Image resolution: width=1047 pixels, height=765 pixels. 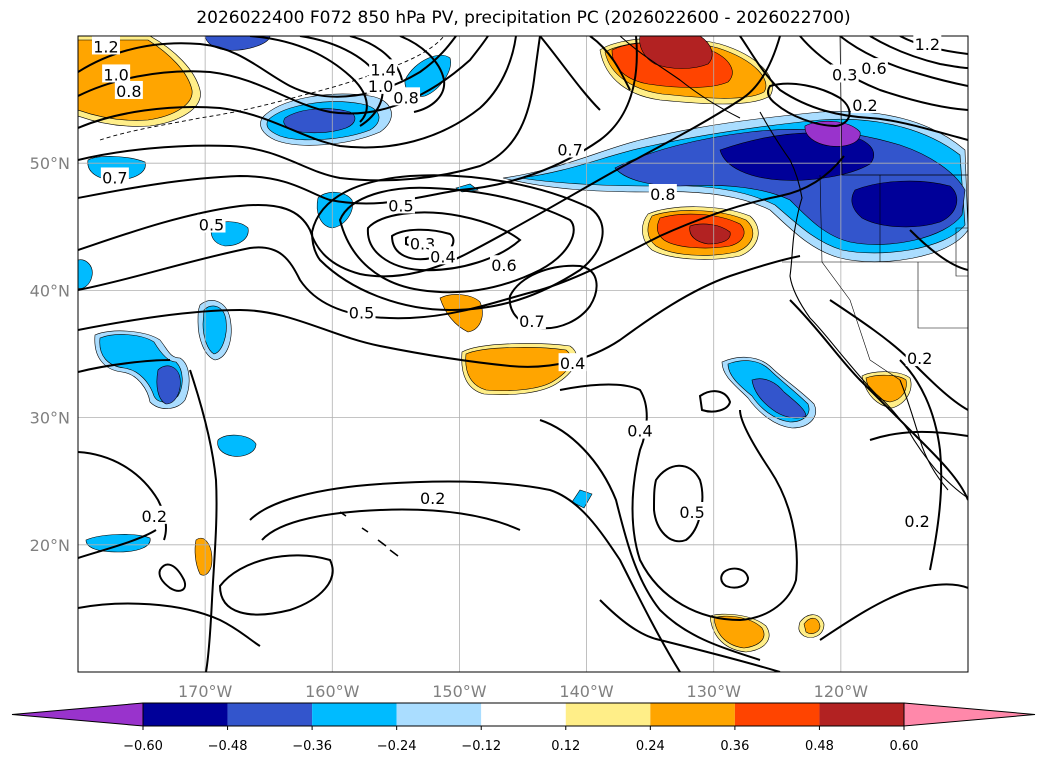 I want to click on contour-label: 0.3, so click(x=844, y=74).